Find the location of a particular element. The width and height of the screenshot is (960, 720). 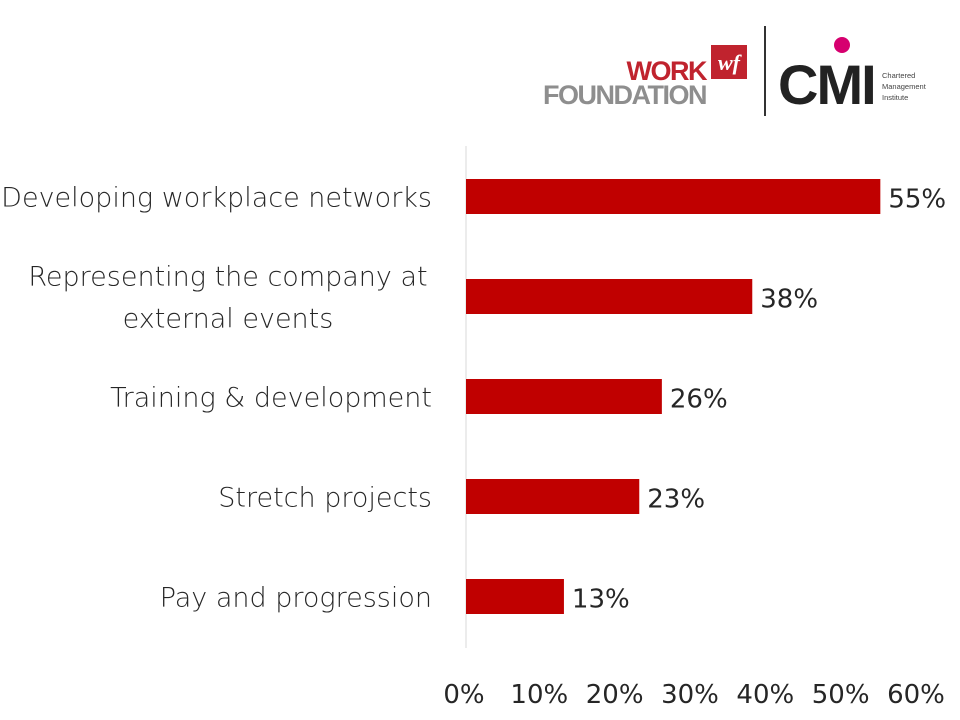

cmi-dot is located at coordinates (842, 45).